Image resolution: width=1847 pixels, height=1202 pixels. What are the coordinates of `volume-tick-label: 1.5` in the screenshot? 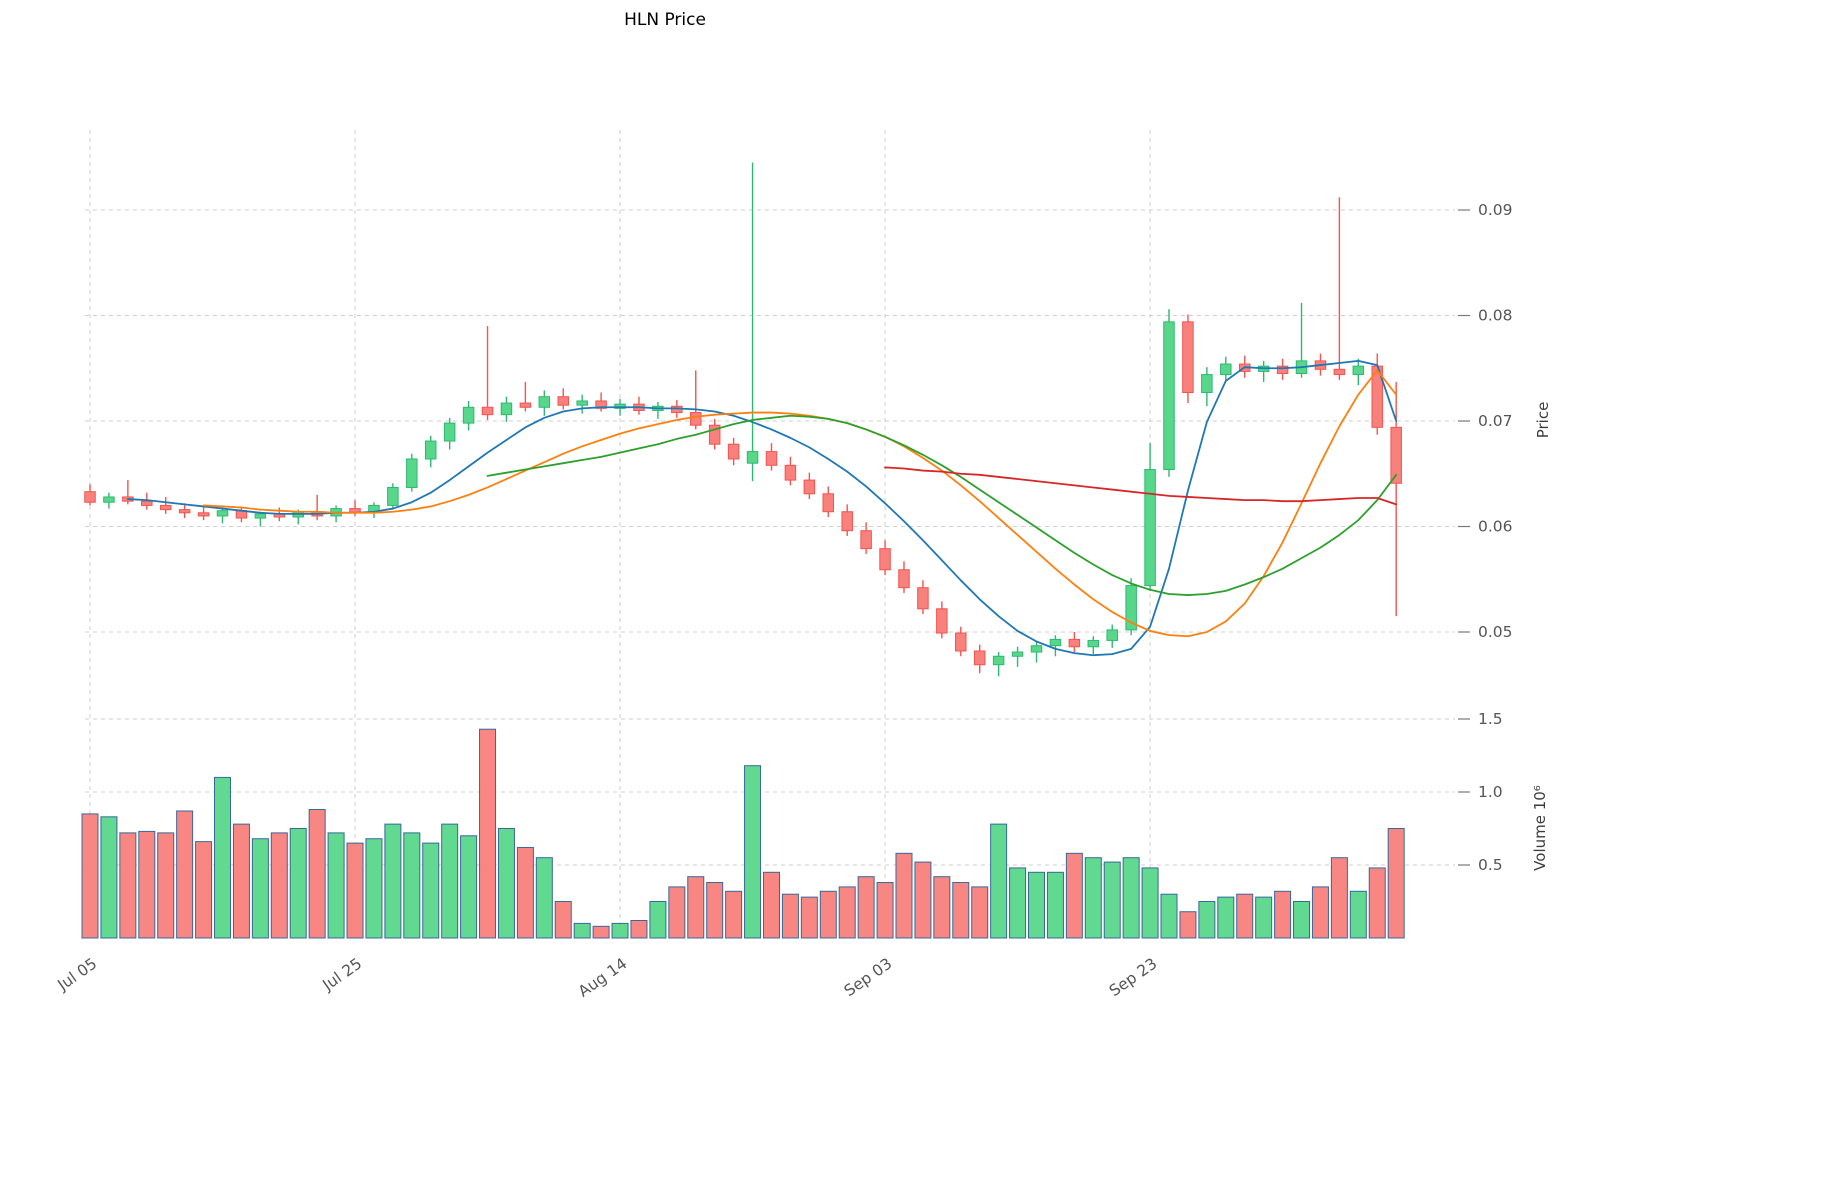 It's located at (1490, 719).